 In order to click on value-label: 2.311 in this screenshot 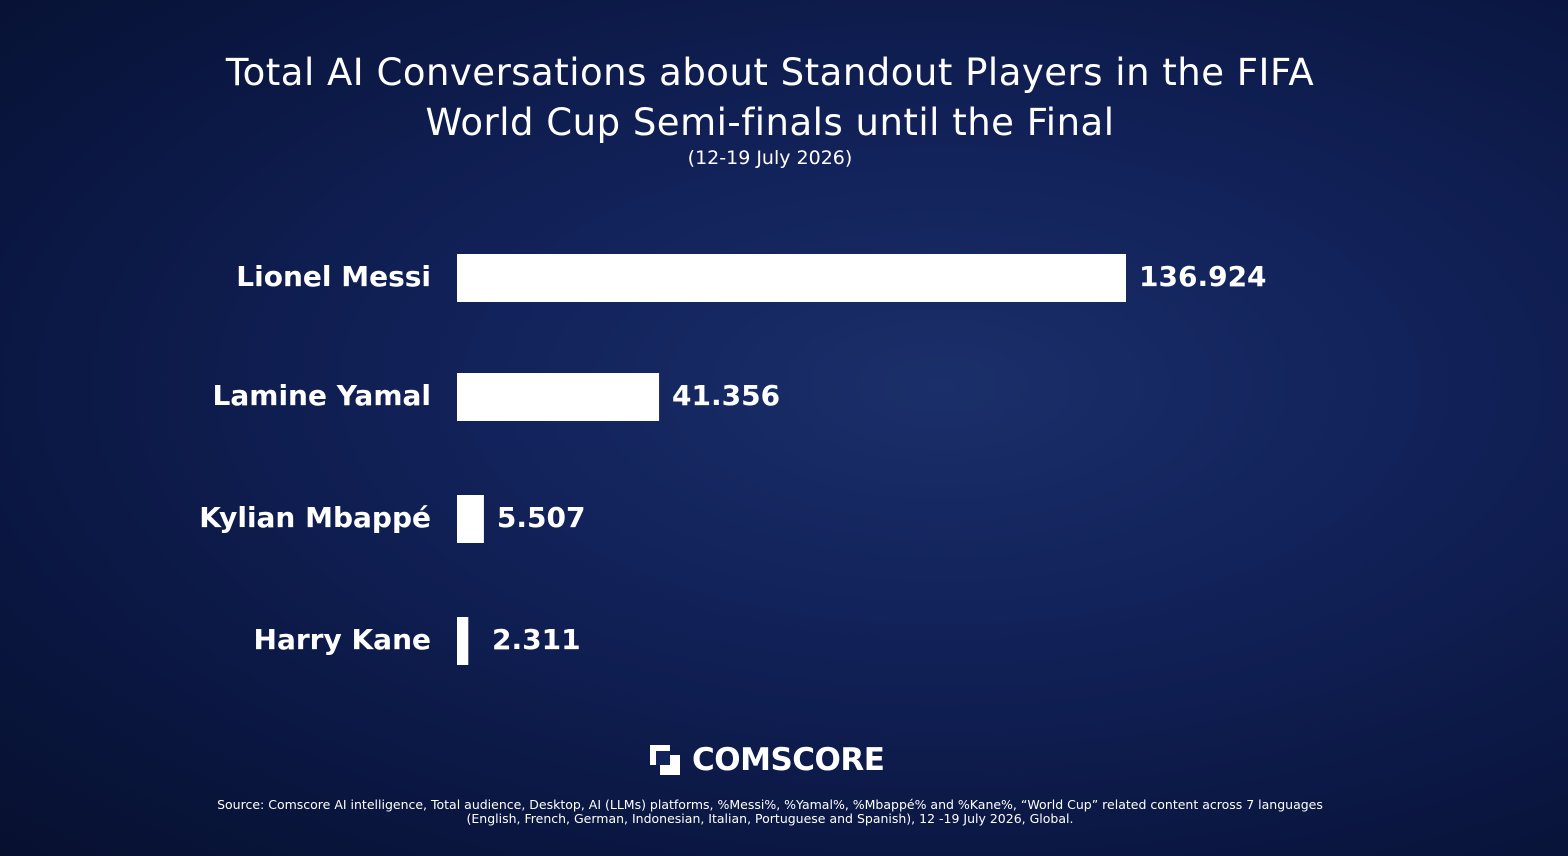, I will do `click(536, 639)`.